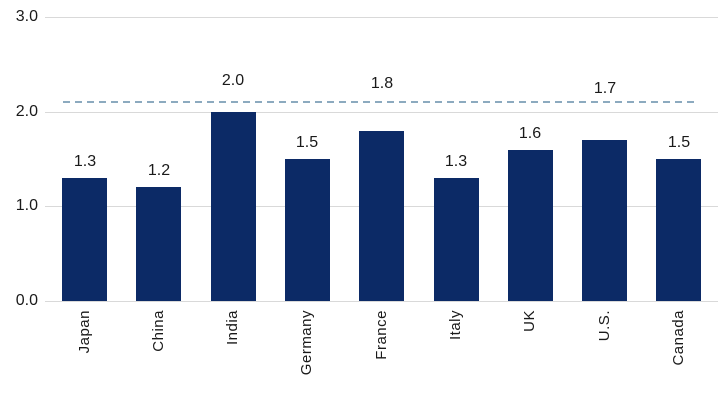 Image resolution: width=718 pixels, height=417 pixels. Describe the element at coordinates (679, 142) in the screenshot. I see `bar-value-label-canada: 1.5` at that location.